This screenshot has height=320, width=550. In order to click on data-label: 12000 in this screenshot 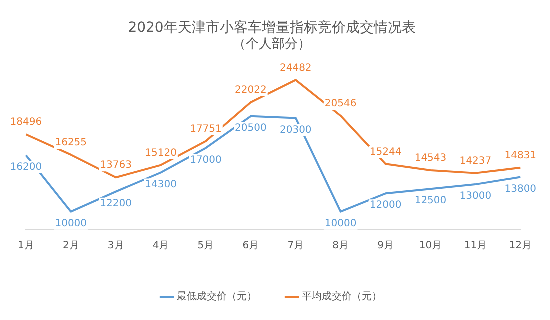, I will do `click(386, 206)`.